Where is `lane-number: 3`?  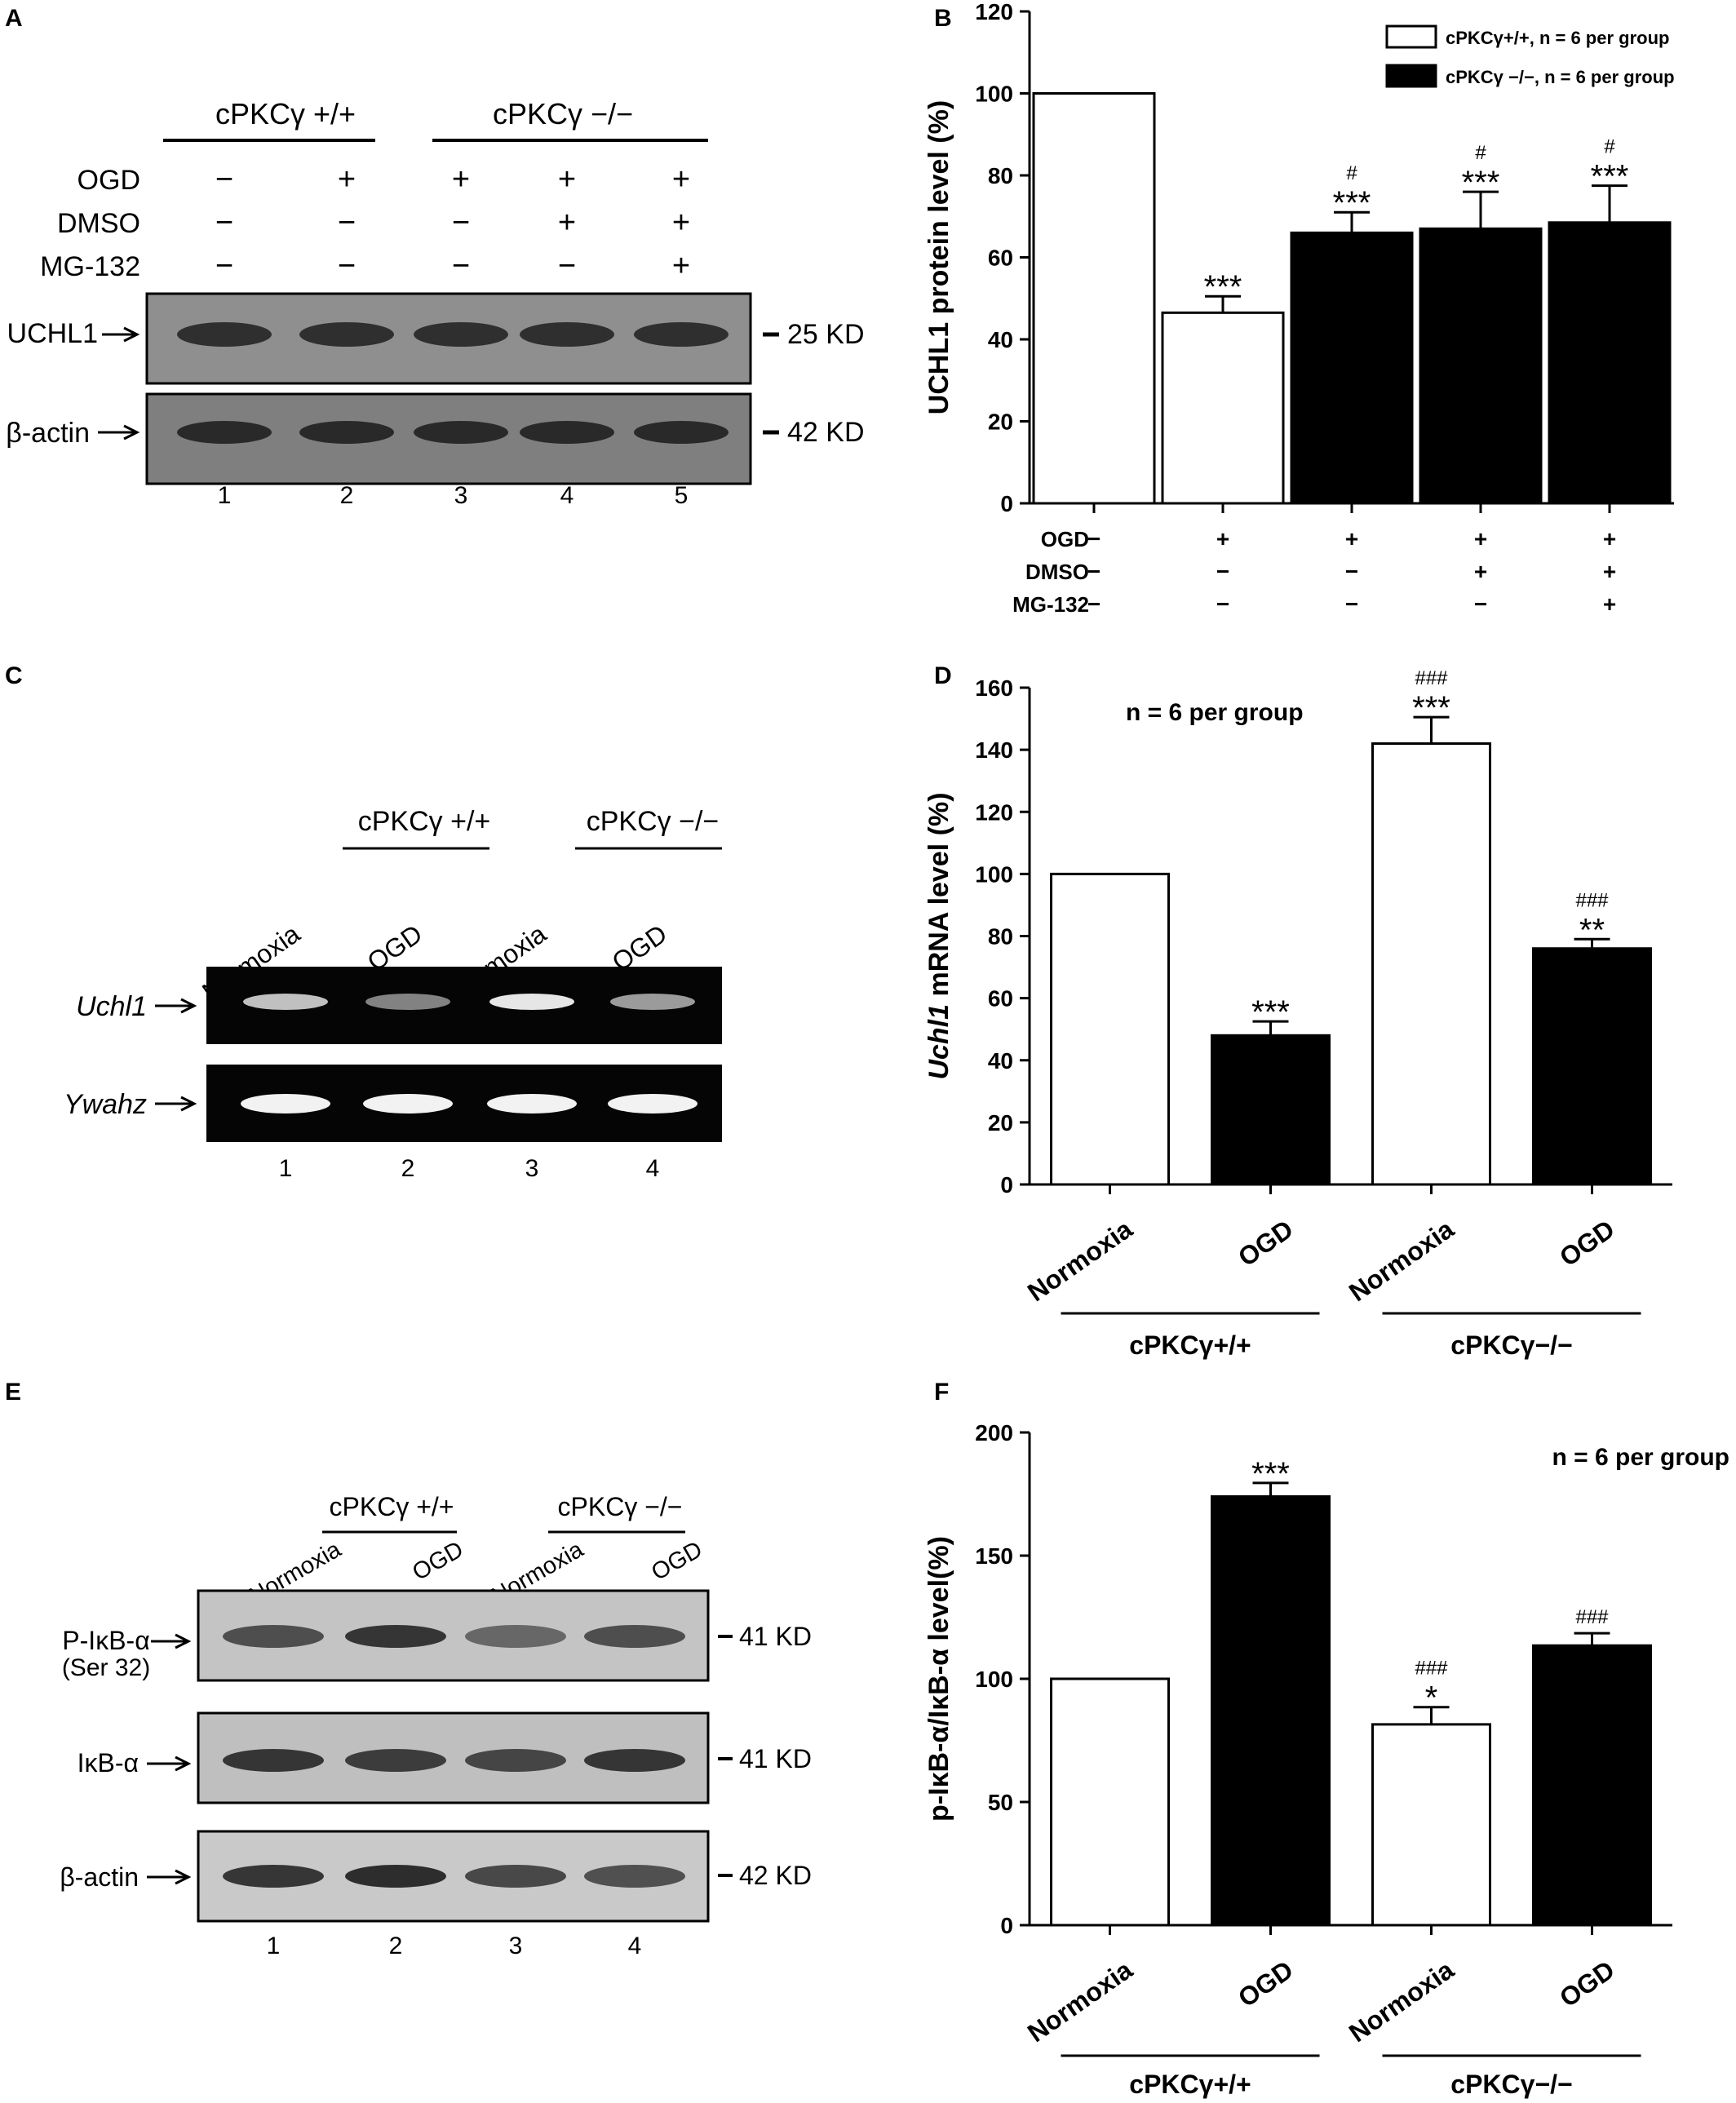
lane-number: 3 is located at coordinates (461, 495).